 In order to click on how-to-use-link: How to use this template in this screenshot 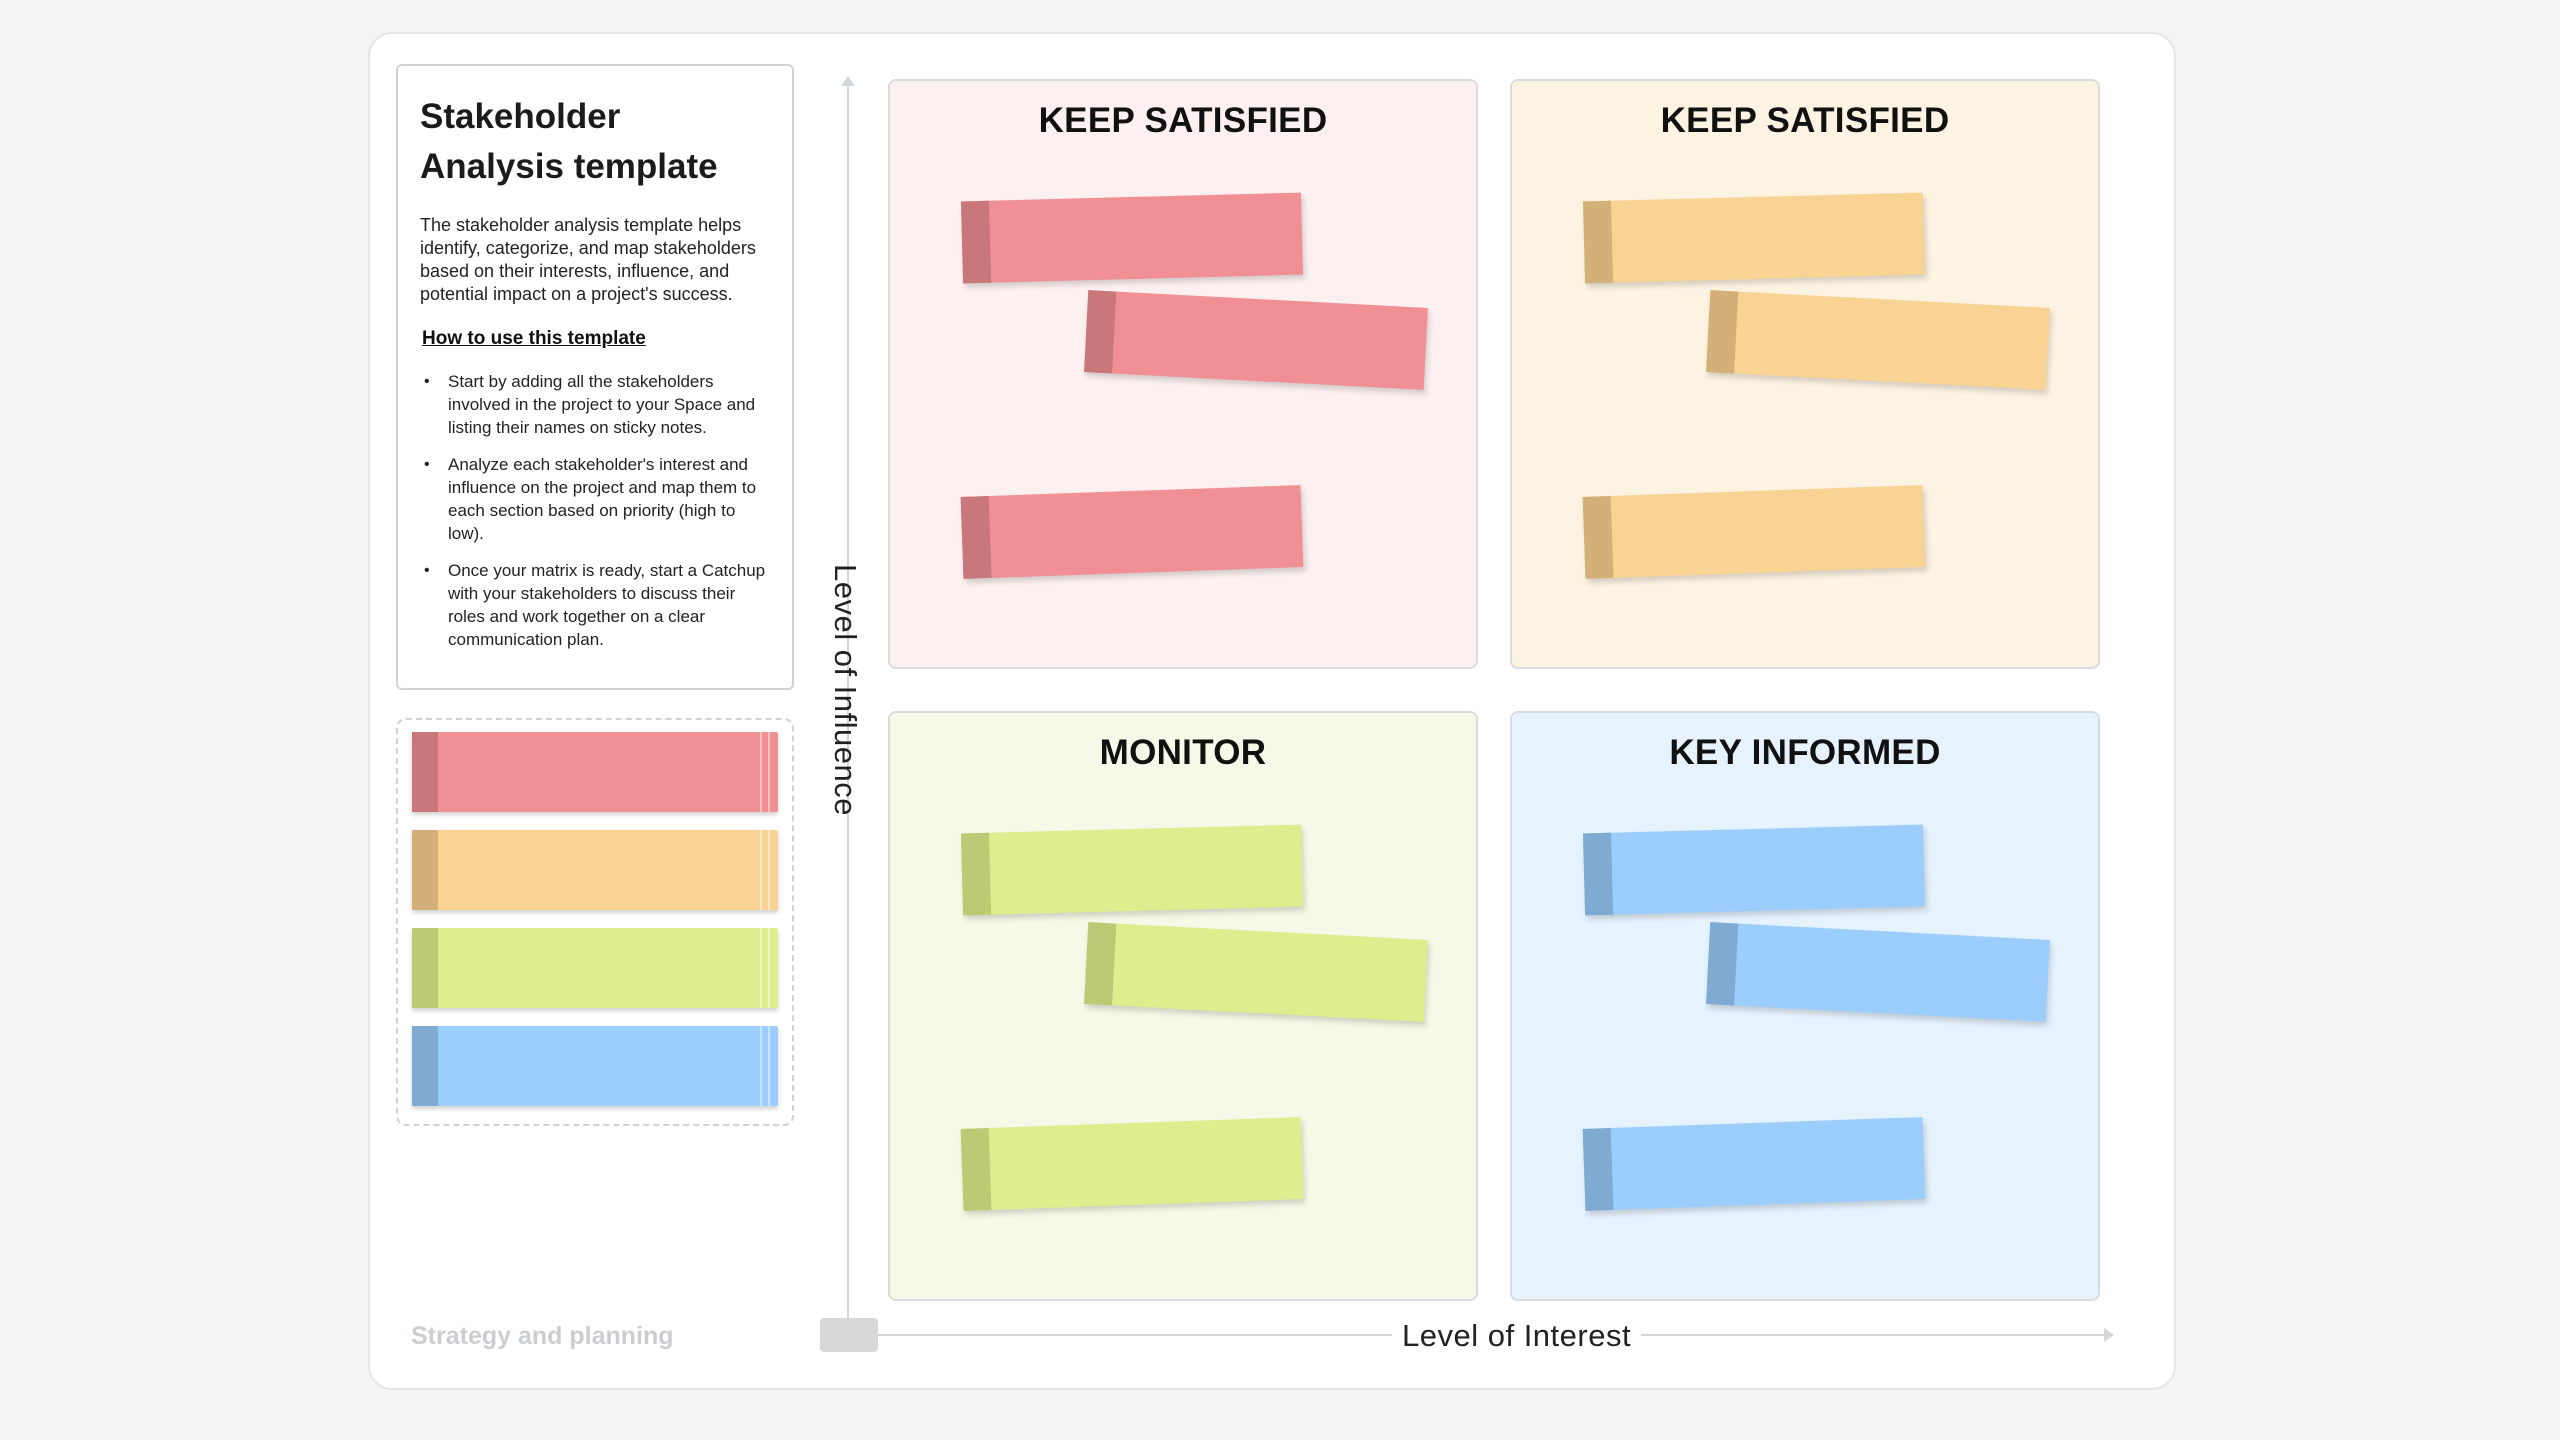, I will do `click(534, 338)`.